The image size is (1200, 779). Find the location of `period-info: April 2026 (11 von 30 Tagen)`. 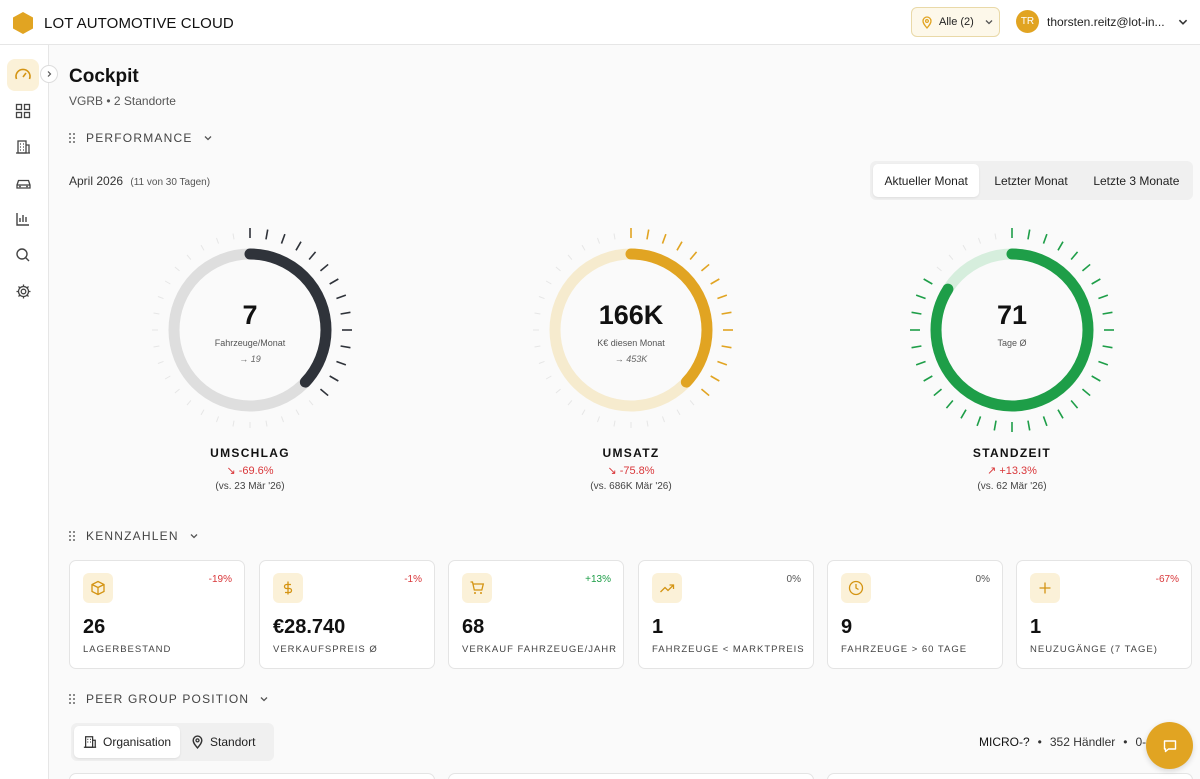

period-info: April 2026 (11 von 30 Tagen) is located at coordinates (139, 181).